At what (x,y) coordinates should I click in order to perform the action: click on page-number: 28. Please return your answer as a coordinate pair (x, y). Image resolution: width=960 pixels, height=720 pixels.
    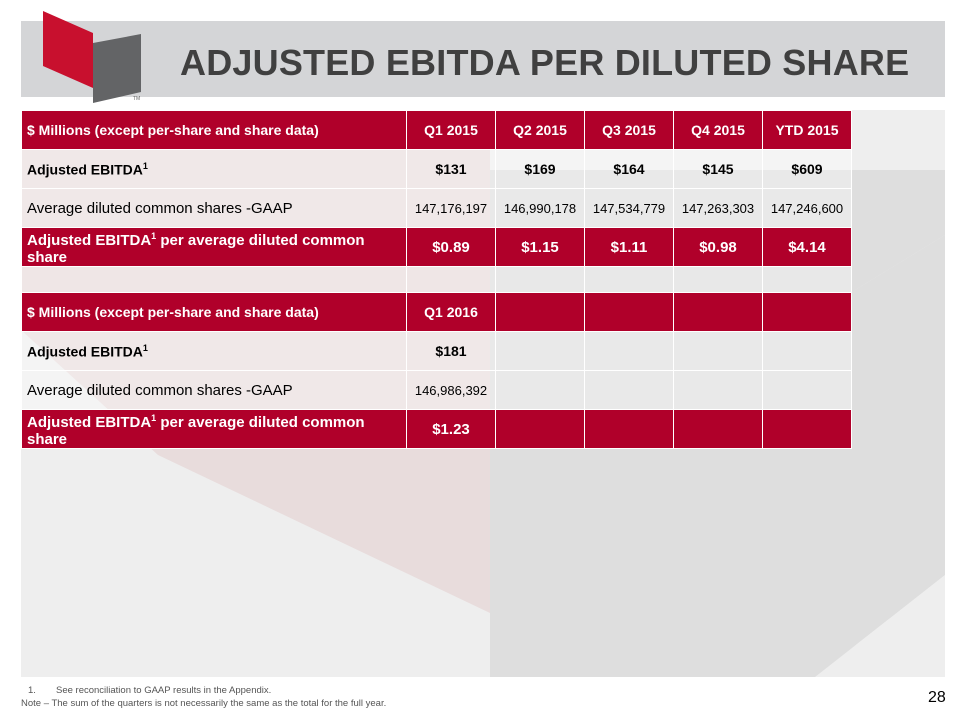
    Looking at the image, I should click on (937, 697).